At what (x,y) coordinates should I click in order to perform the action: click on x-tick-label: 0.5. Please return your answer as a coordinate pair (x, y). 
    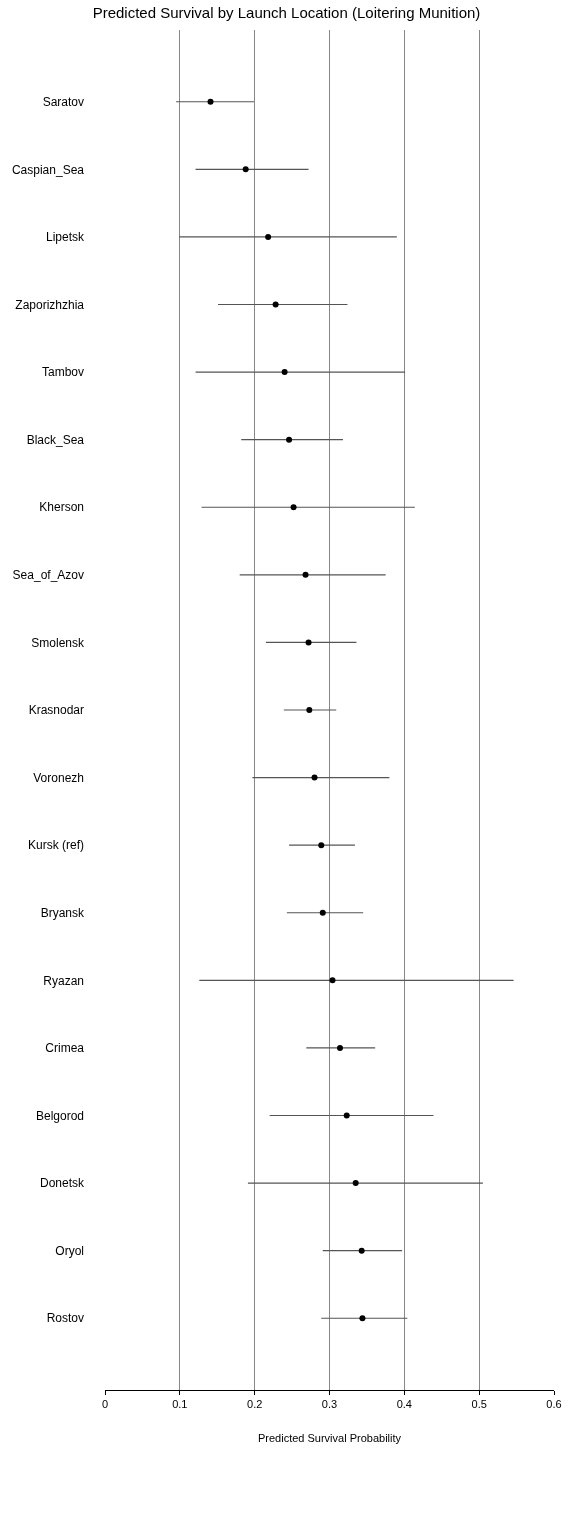
    Looking at the image, I should click on (479, 1404).